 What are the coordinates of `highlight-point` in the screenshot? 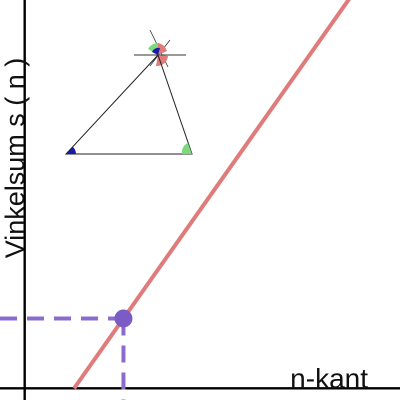 It's located at (123, 318).